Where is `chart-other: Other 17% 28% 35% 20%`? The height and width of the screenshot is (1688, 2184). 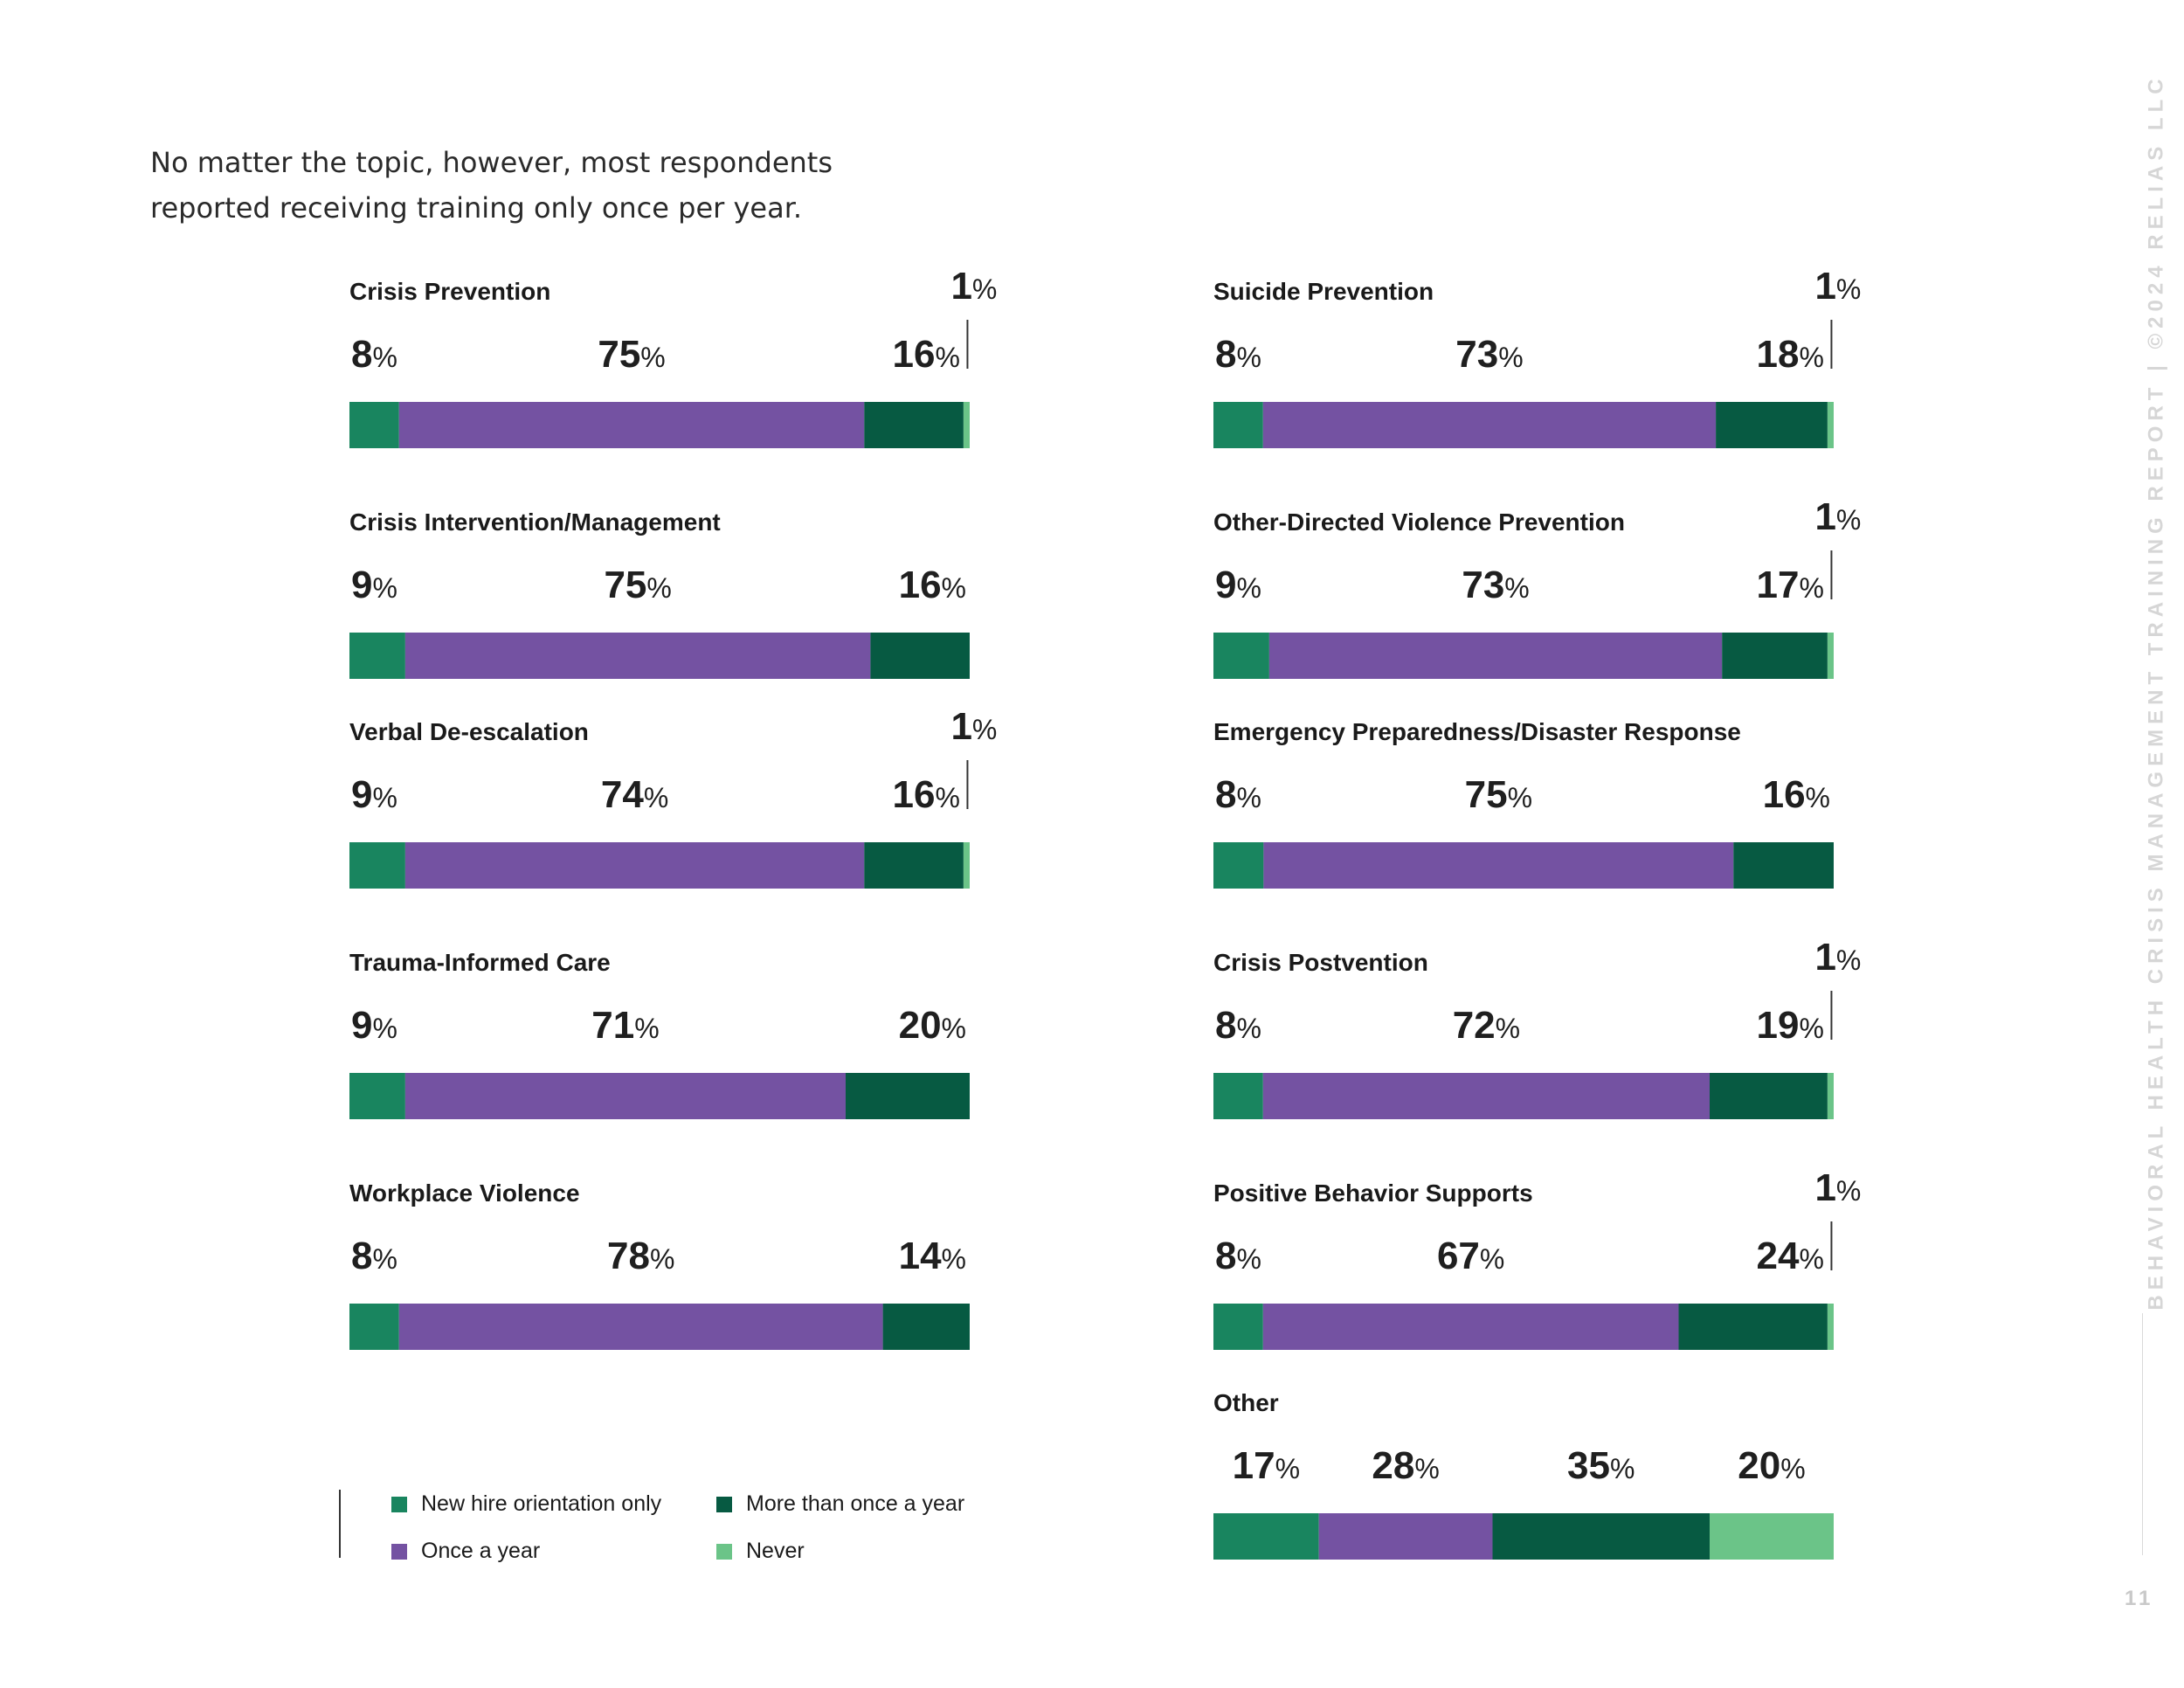
chart-other: Other 17% 28% 35% 20% is located at coordinates (1545, 1494).